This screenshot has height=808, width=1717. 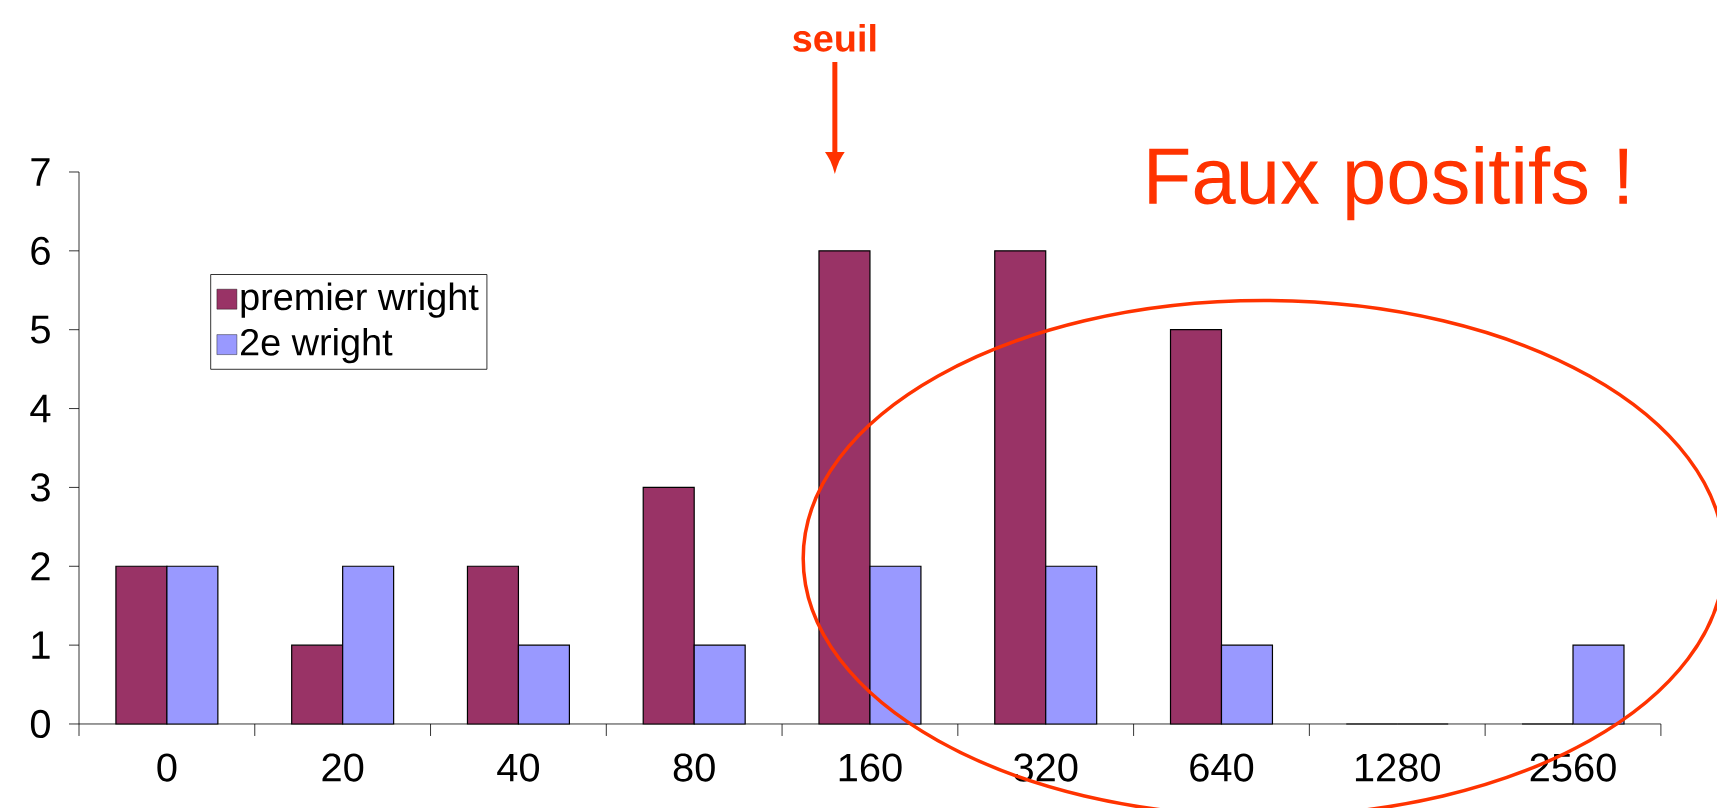 What do you see at coordinates (40, 487) in the screenshot?
I see `y-tick-label: 3` at bounding box center [40, 487].